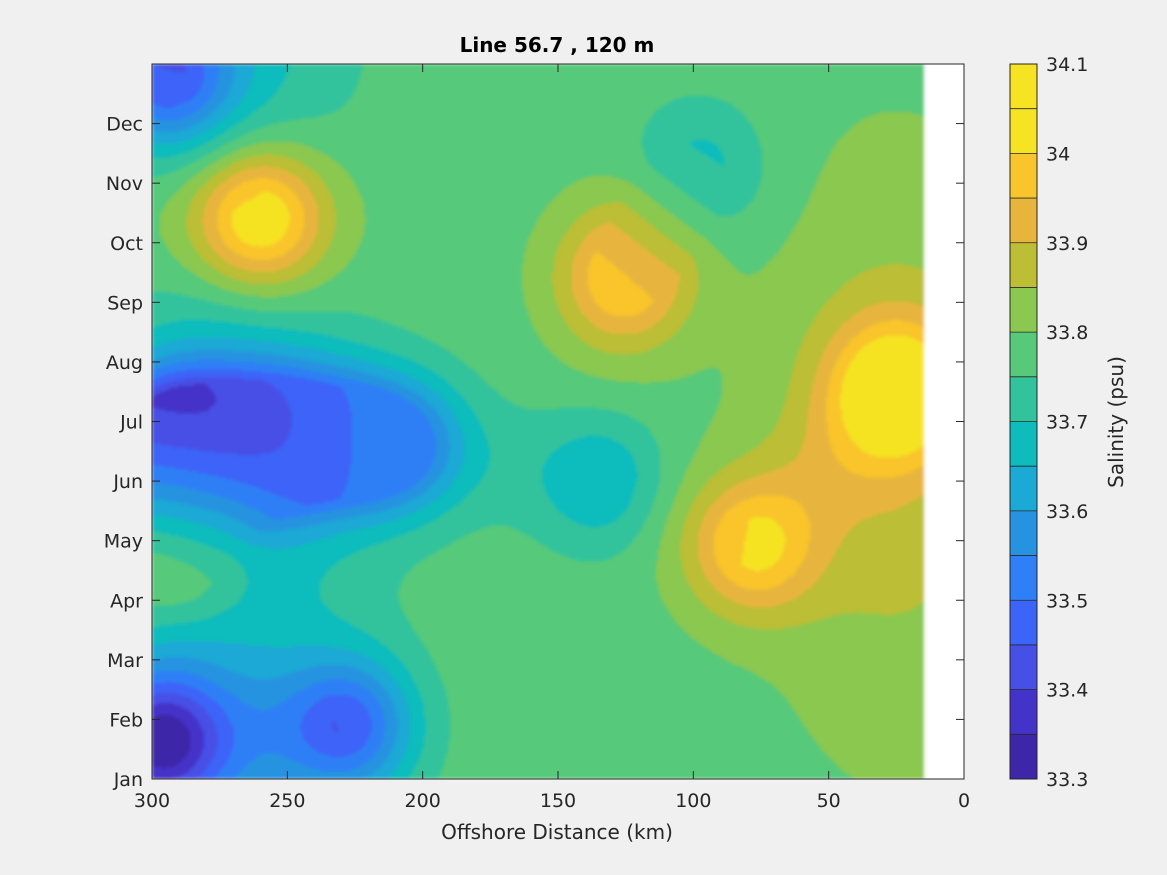 Image resolution: width=1167 pixels, height=875 pixels. Describe the element at coordinates (1067, 244) in the screenshot. I see `colorbar-tick-label: 33.9` at that location.